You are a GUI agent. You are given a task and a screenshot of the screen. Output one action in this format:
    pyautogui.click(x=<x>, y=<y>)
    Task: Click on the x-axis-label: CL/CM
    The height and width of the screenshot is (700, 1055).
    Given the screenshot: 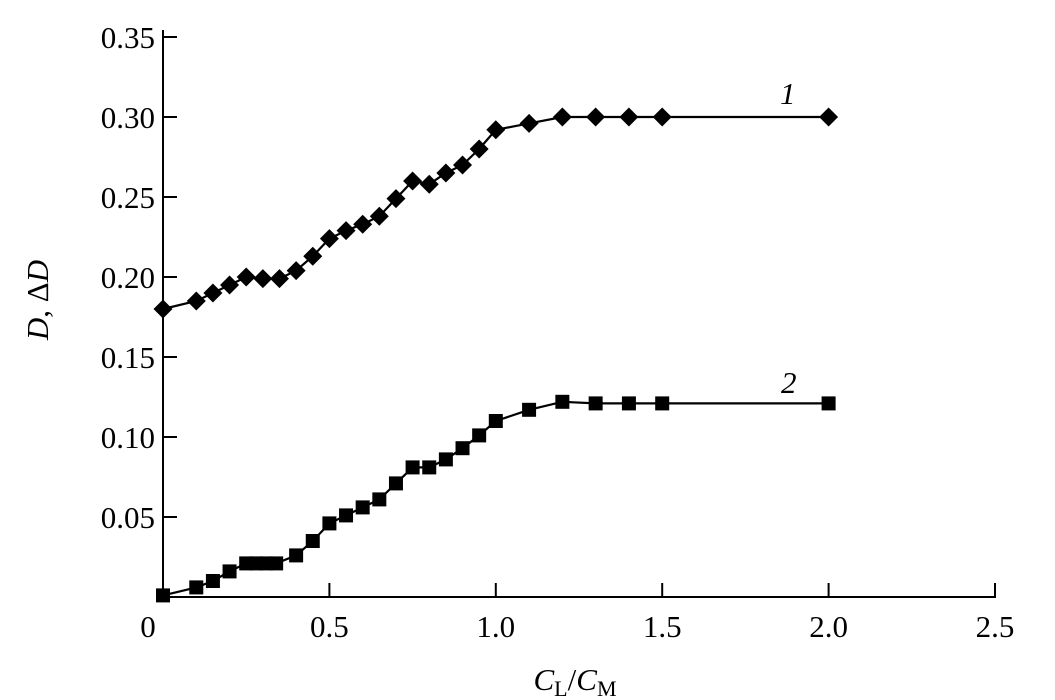 What is the action you would take?
    pyautogui.click(x=574, y=681)
    